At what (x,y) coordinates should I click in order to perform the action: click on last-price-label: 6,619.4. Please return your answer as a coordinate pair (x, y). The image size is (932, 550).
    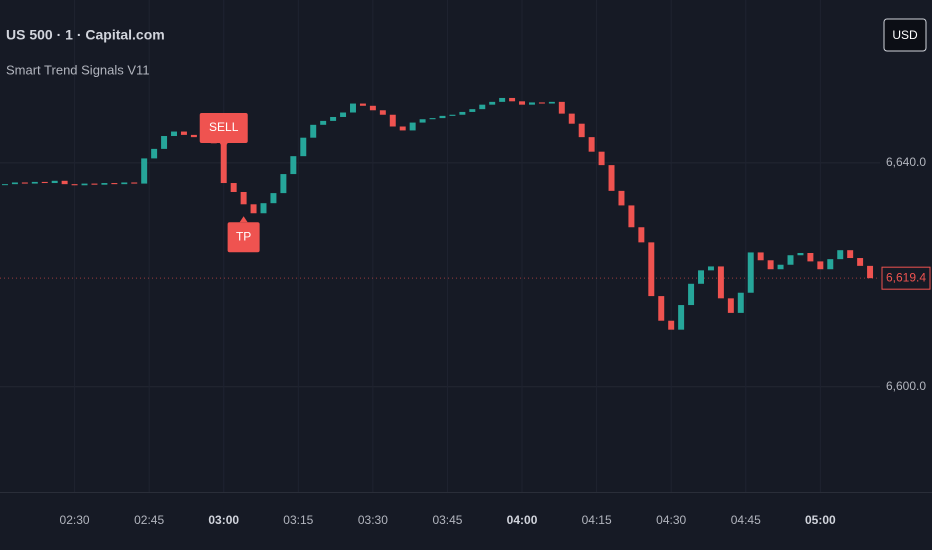
    Looking at the image, I should click on (906, 277).